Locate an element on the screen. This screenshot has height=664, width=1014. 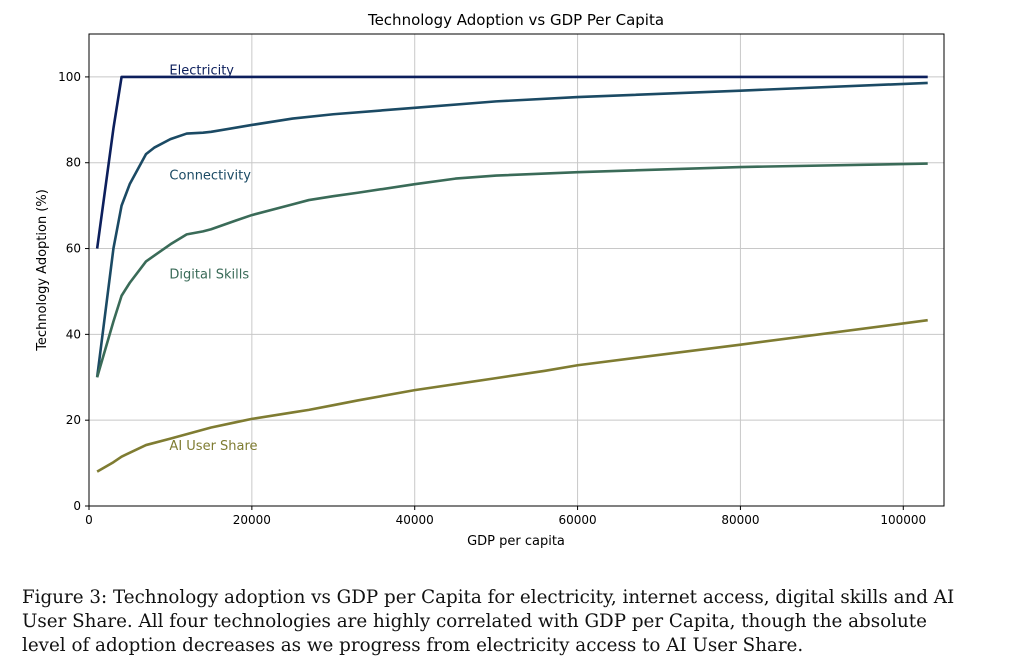
y-tick-label: 40 is located at coordinates (73, 334).